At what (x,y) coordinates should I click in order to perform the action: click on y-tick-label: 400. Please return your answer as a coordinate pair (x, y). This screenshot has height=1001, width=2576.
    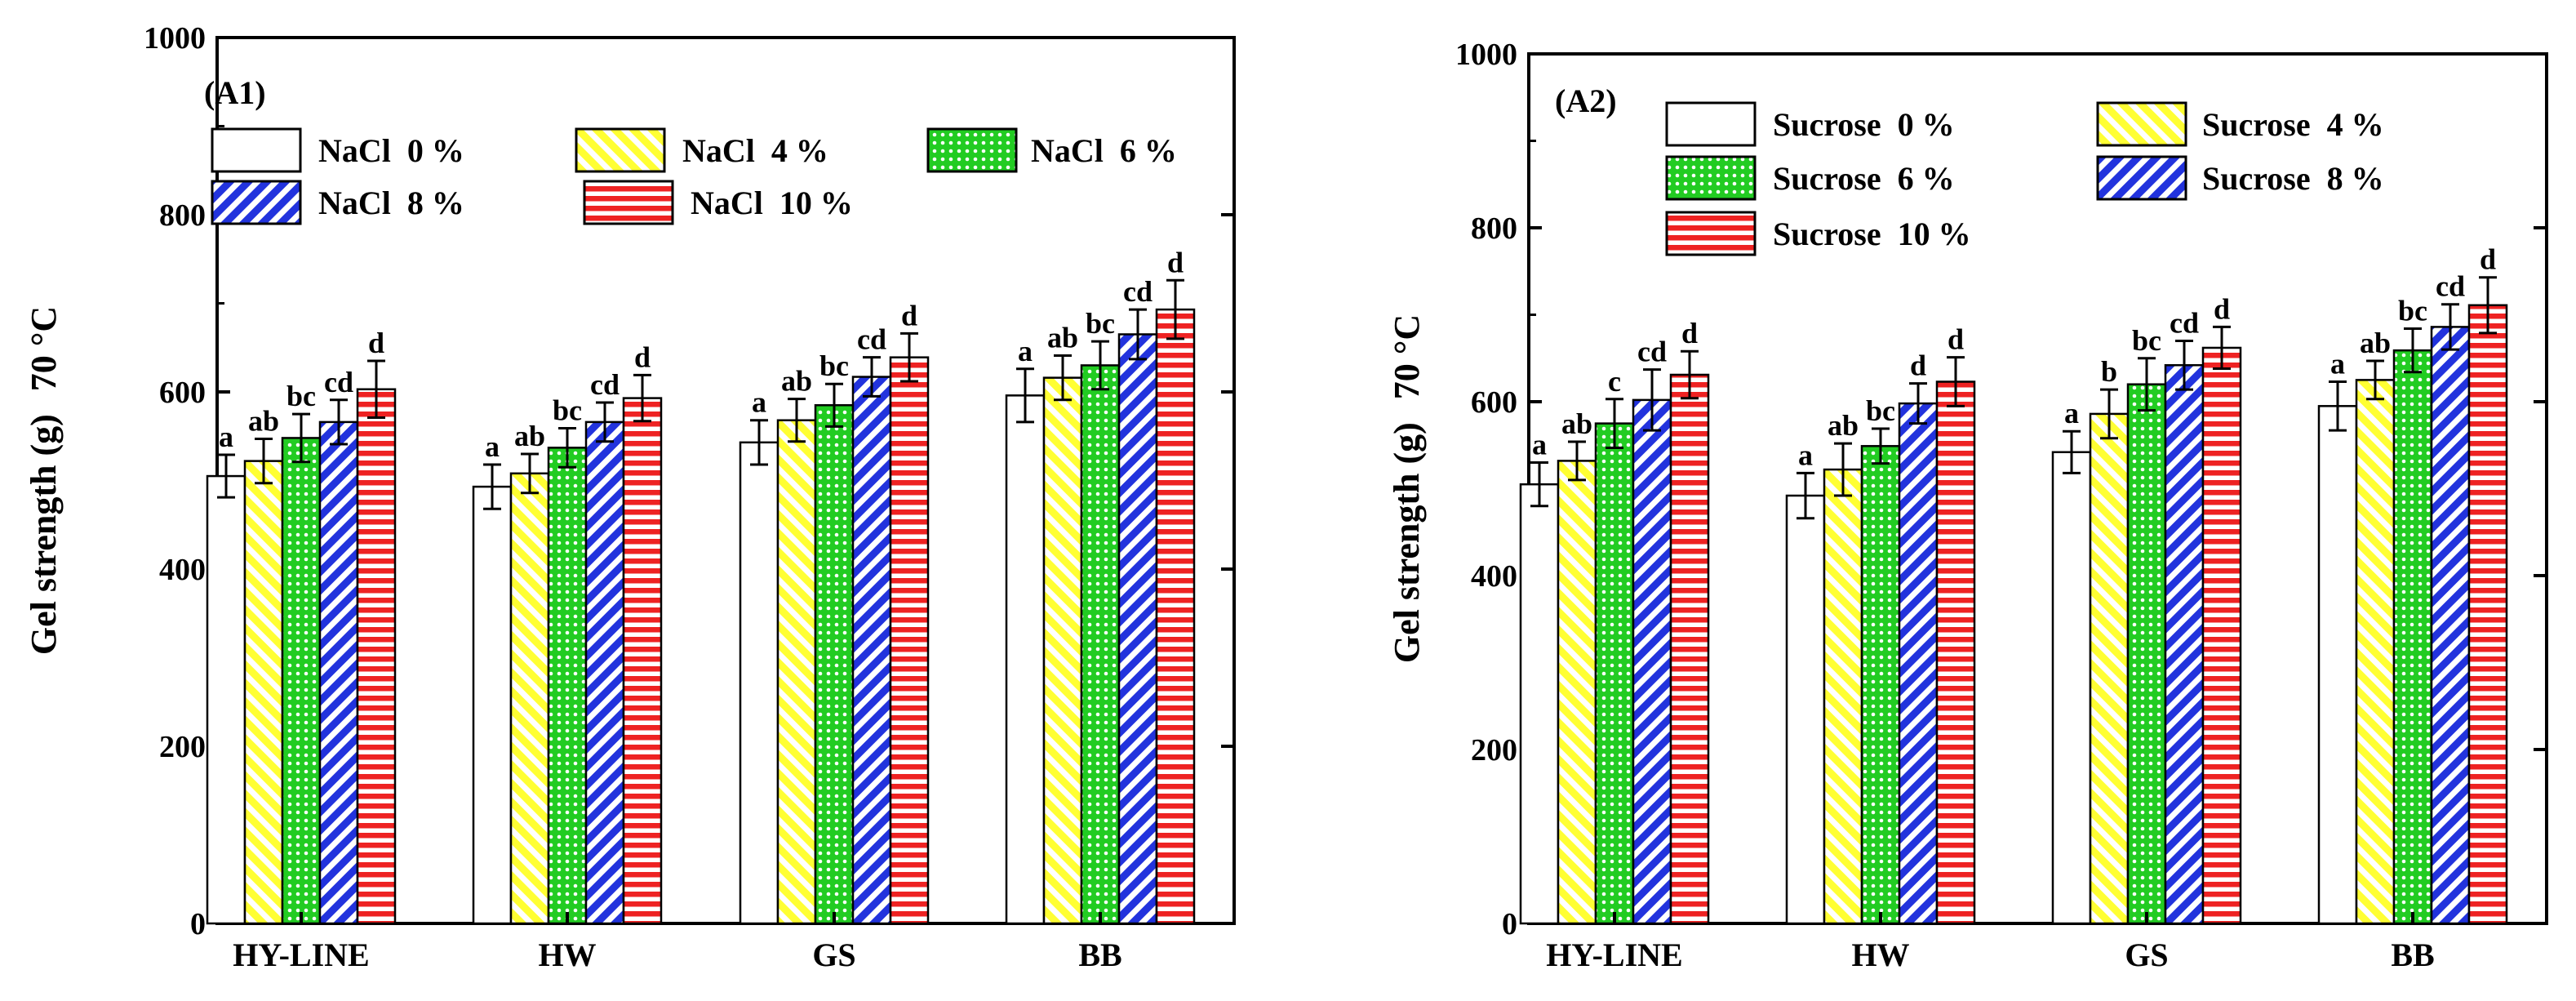
    Looking at the image, I should click on (182, 570).